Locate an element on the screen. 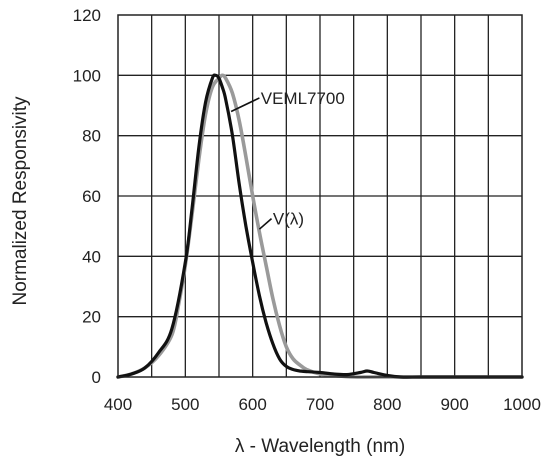  y-tick-label: 20 is located at coordinates (91, 317).